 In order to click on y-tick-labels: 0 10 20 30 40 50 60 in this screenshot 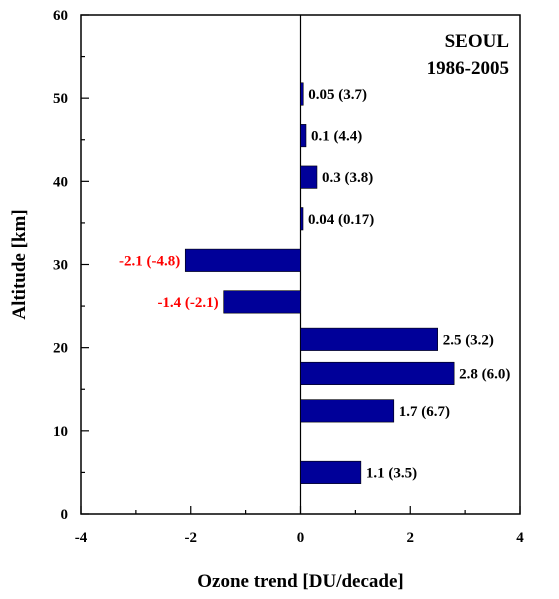, I will do `click(60, 265)`.